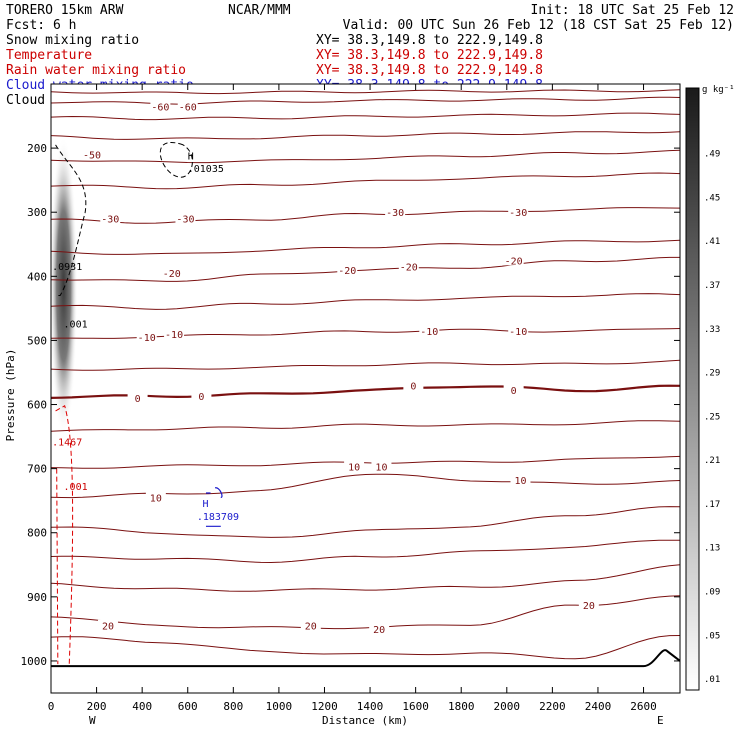  What do you see at coordinates (712, 198) in the screenshot?
I see `colorbar-tick-label: .45` at bounding box center [712, 198].